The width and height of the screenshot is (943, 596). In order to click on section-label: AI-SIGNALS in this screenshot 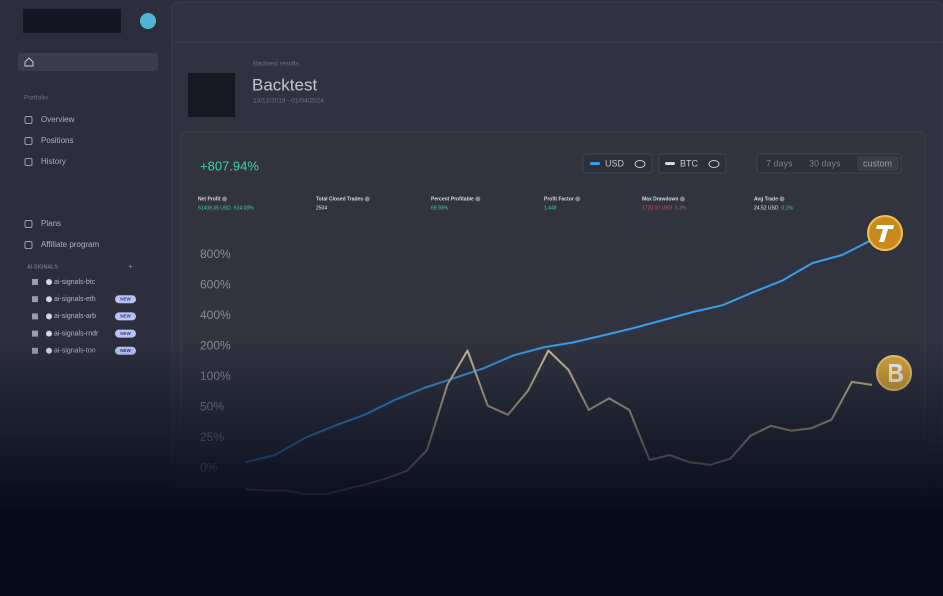, I will do `click(42, 267)`.